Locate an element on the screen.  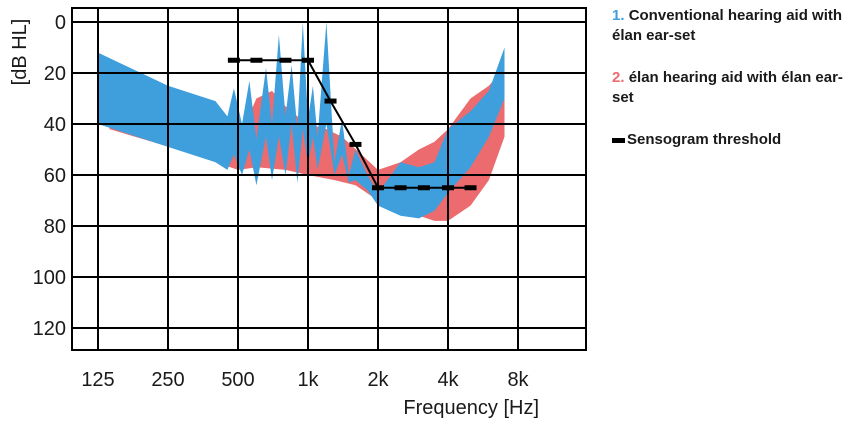
y-tick-label: 20 is located at coordinates (55, 74).